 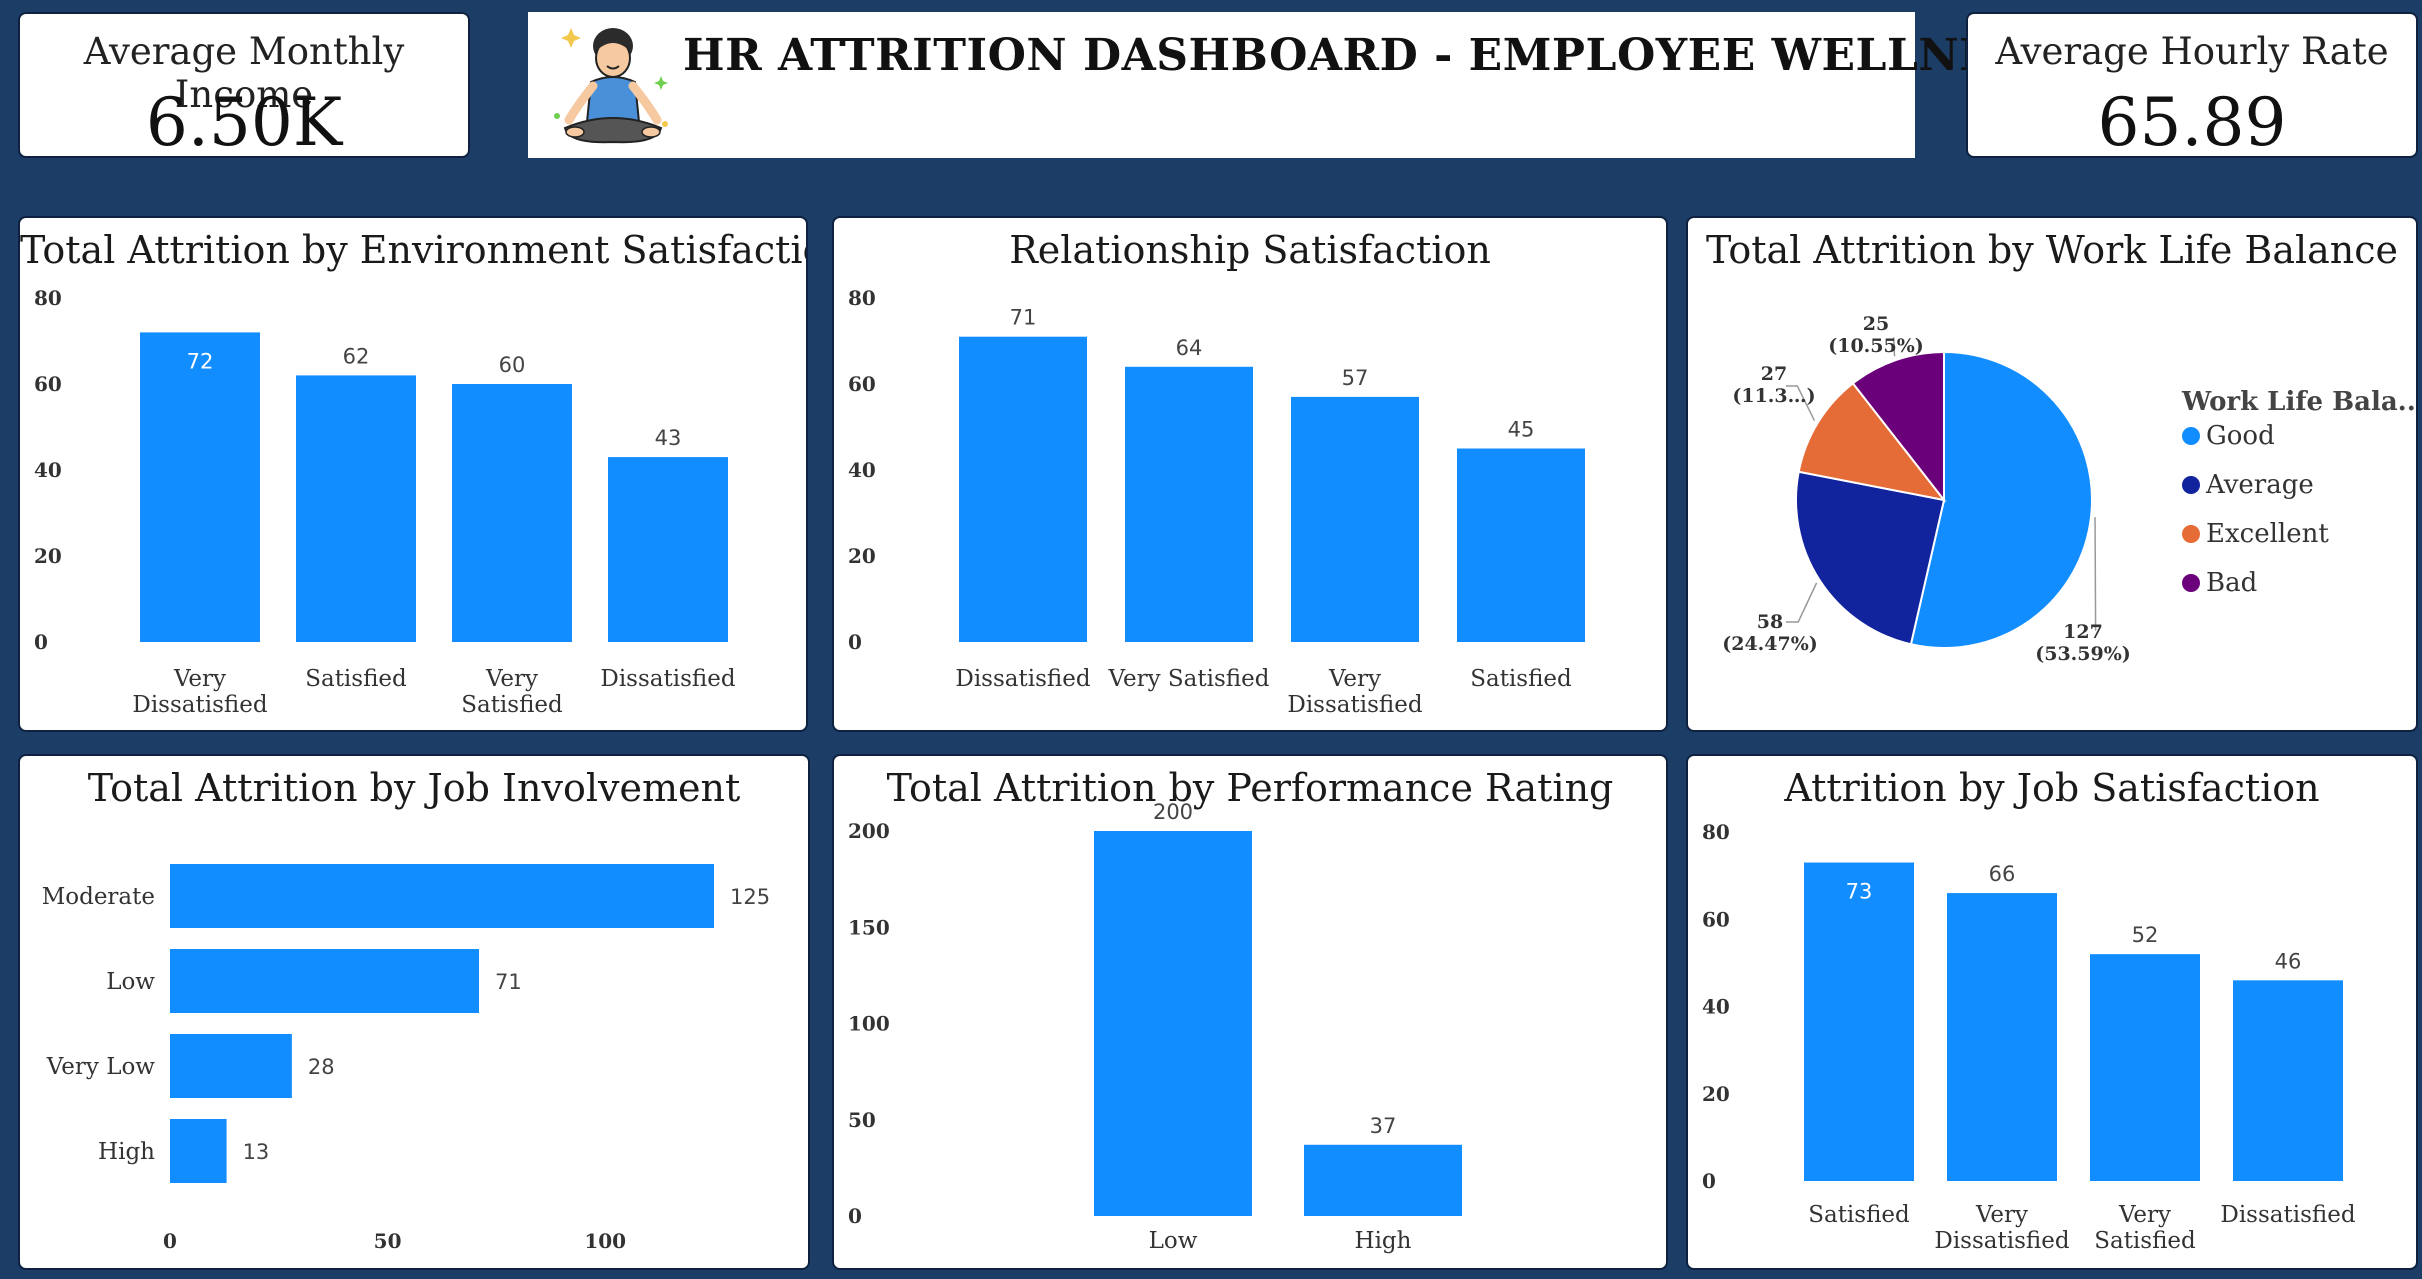 I want to click on panel-title: Total Attrition by Work Life Balance, so click(x=2052, y=250).